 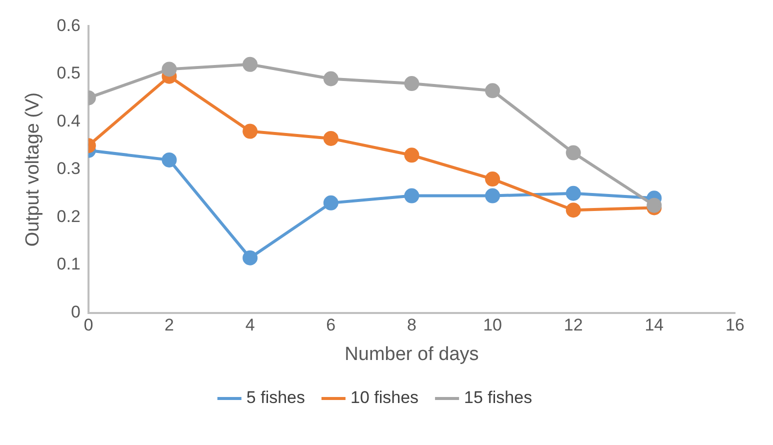 I want to click on x-tick-label: 14, so click(x=654, y=325).